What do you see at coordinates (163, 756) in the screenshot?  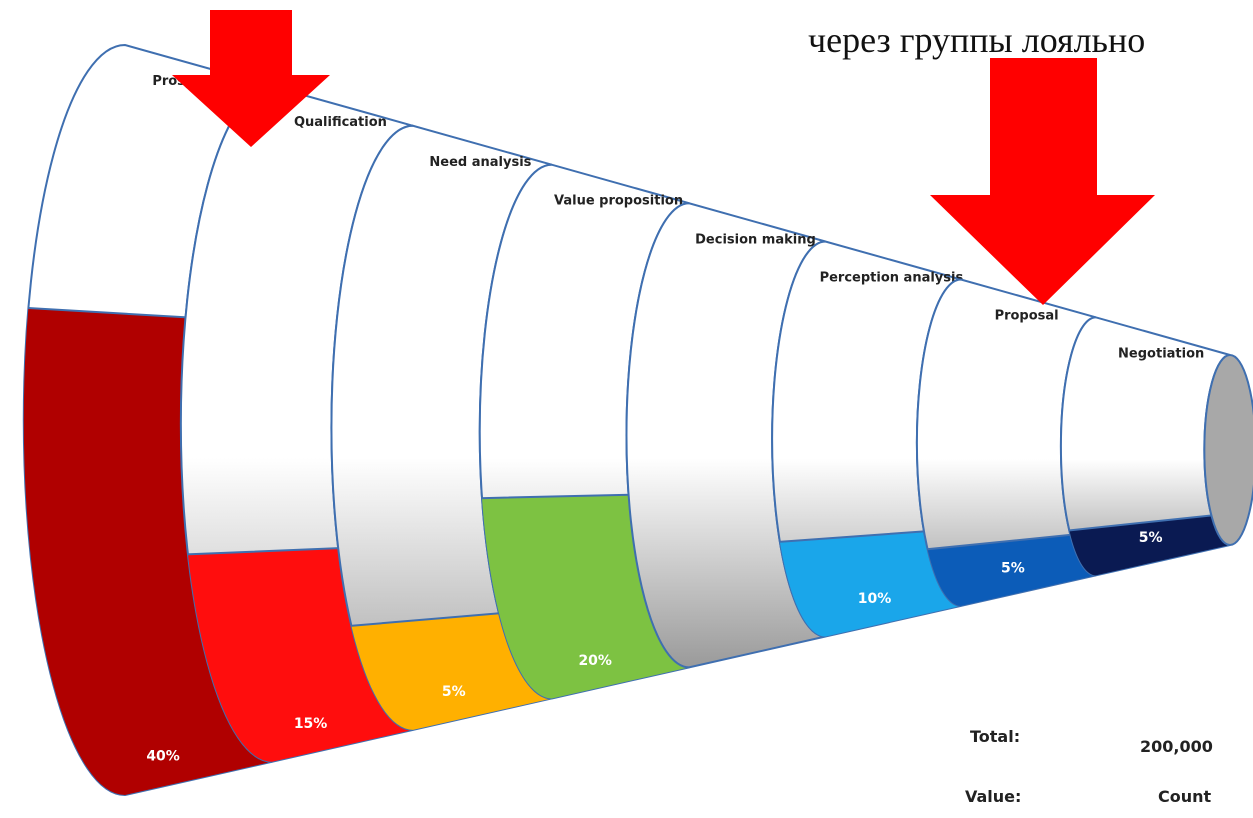 I see `value-label: 40%` at bounding box center [163, 756].